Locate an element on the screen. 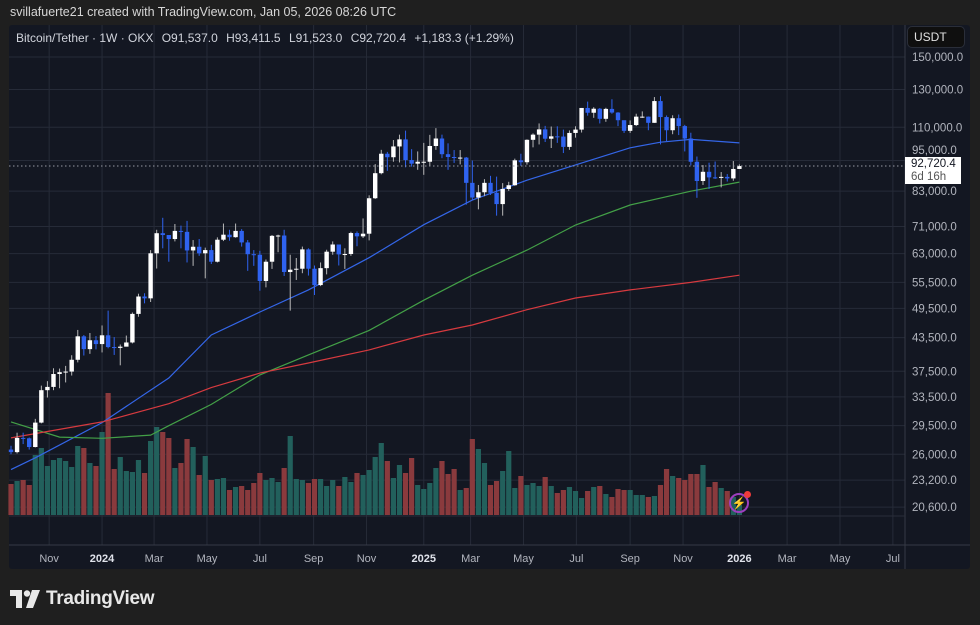  tradingview-logo: TradingView is located at coordinates (82, 599).